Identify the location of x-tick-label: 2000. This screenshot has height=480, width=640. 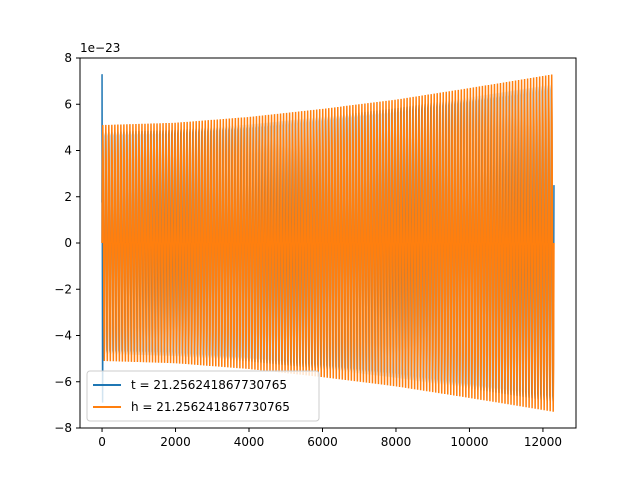
(175, 442).